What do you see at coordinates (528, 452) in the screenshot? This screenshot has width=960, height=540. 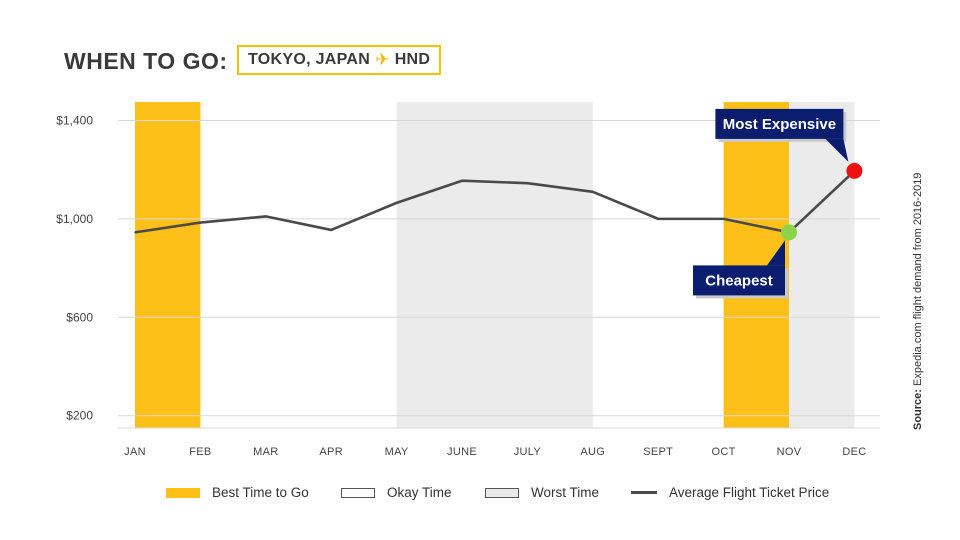 I see `x-tick-label: JULY` at bounding box center [528, 452].